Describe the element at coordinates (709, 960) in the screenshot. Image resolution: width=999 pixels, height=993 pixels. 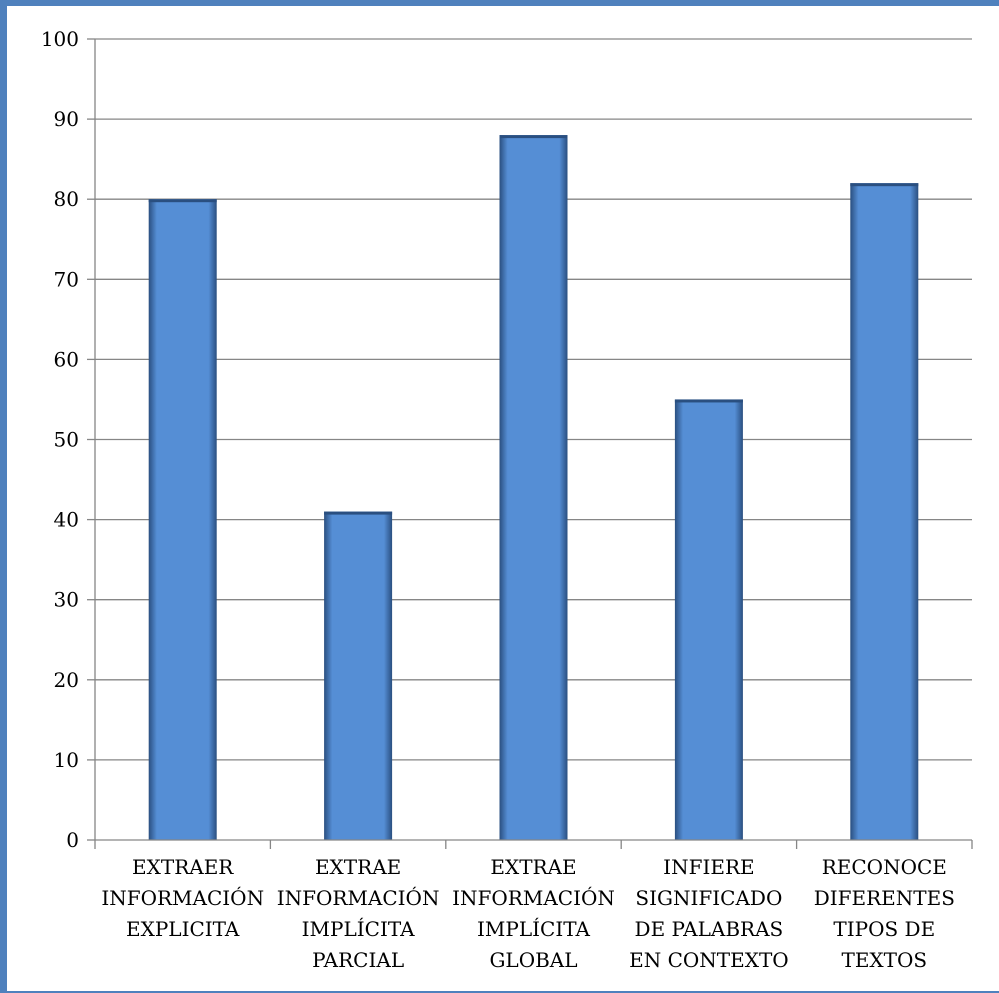
I see `x-category-label-4-line-4: EN CONTEXTO` at that location.